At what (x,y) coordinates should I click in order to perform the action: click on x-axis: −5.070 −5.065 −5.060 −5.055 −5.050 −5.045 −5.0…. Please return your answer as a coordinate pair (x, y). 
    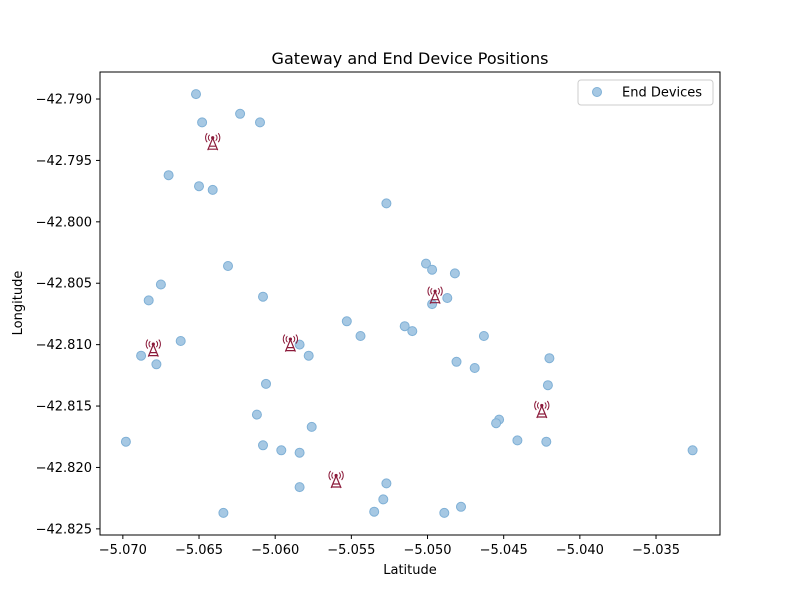
    Looking at the image, I should click on (389, 546).